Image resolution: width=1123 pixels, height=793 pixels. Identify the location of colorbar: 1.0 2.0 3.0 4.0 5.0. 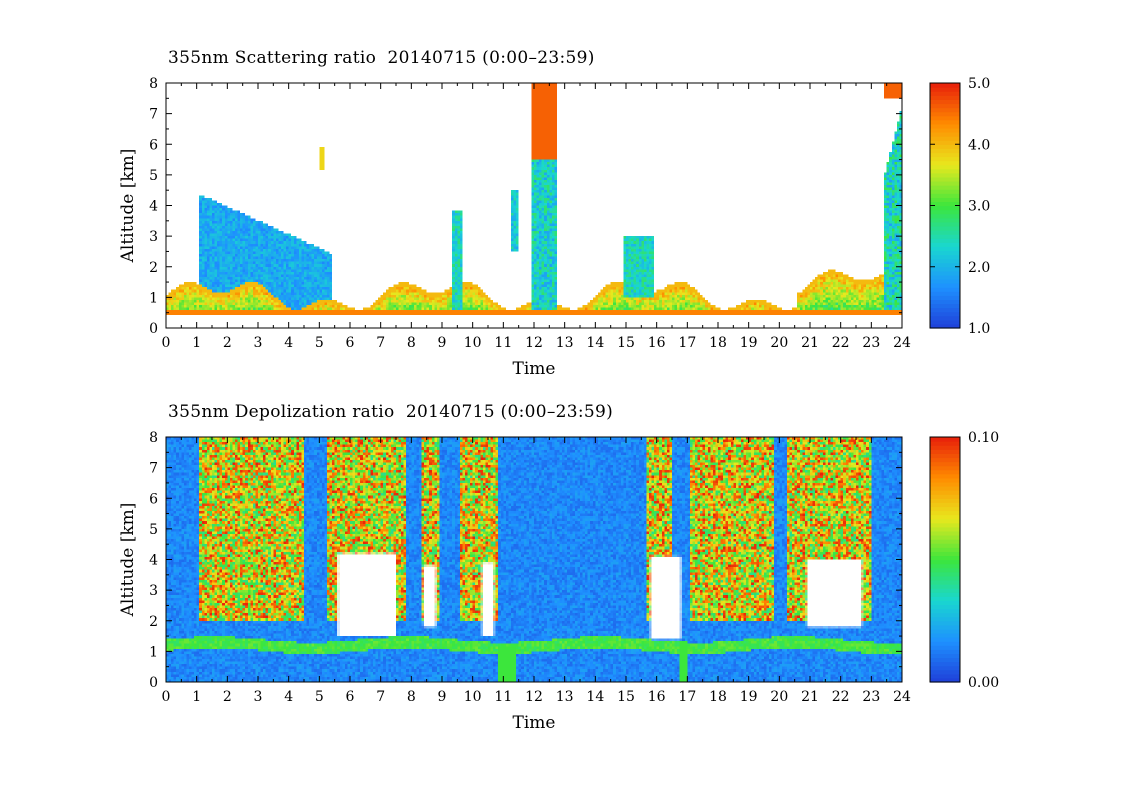
(959, 206).